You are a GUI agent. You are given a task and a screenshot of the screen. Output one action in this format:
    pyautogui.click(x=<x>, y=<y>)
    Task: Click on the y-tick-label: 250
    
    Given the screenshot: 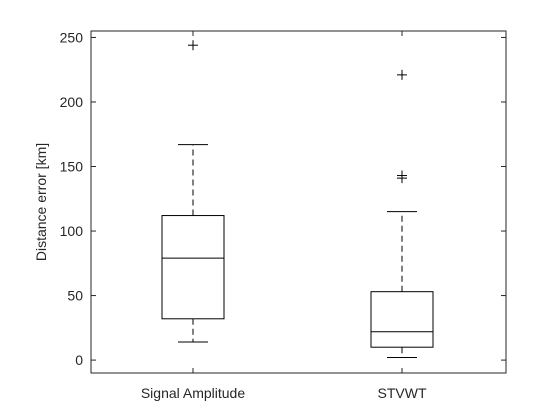 What is the action you would take?
    pyautogui.click(x=72, y=37)
    